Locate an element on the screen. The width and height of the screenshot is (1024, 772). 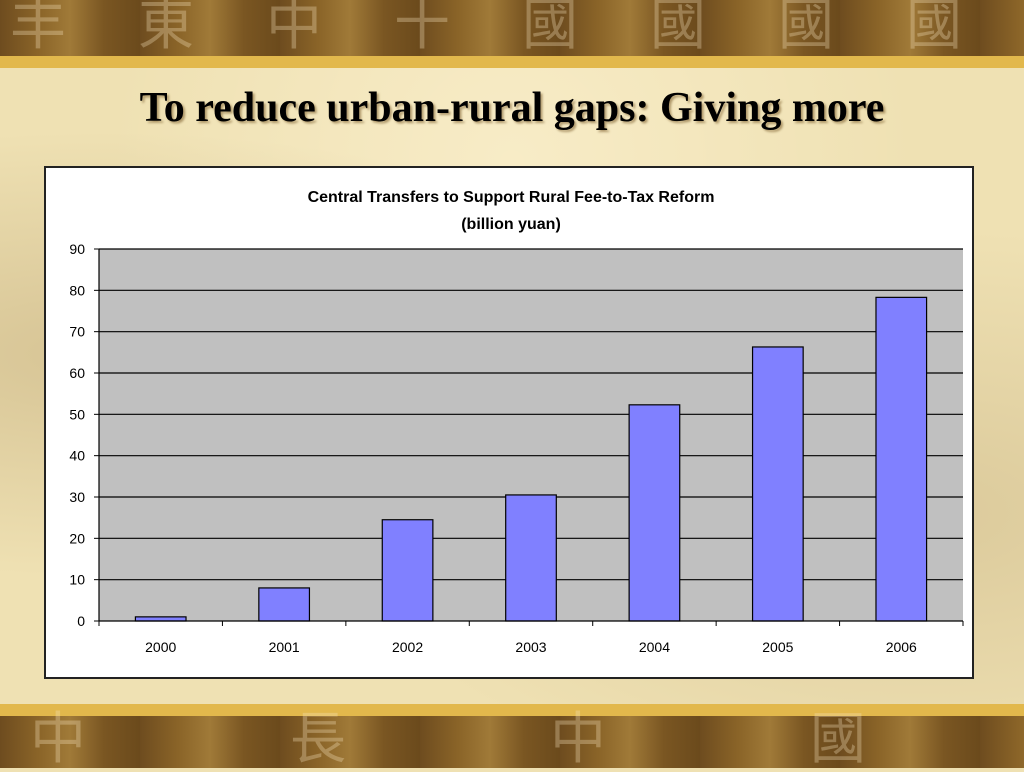
bar-2000 is located at coordinates (160, 619).